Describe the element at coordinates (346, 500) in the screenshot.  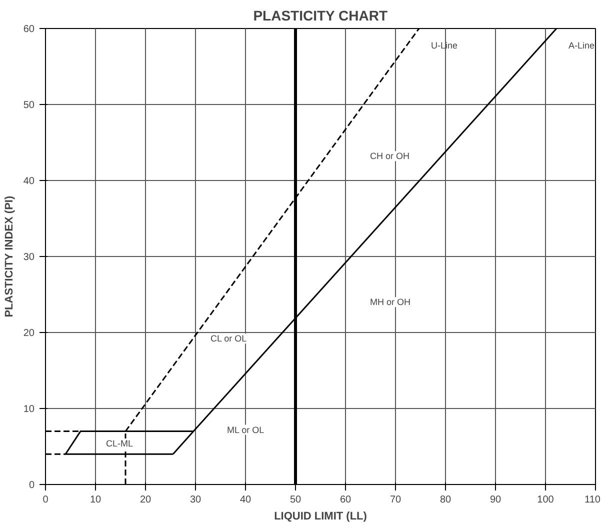
I see `x-tick-label: 60` at that location.